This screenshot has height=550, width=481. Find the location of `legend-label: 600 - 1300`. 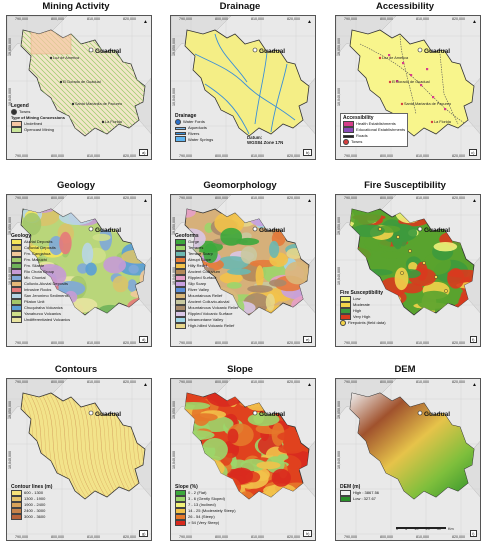

legend-label: 600 - 1300 is located at coordinates (34, 493).